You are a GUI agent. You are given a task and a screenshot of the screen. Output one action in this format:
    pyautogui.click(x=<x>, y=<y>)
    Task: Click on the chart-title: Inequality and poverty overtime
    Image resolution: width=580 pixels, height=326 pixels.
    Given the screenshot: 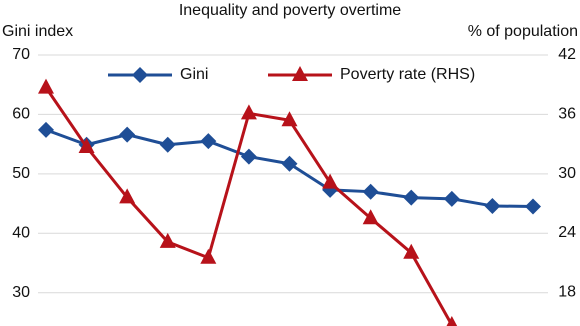 What is the action you would take?
    pyautogui.click(x=290, y=10)
    